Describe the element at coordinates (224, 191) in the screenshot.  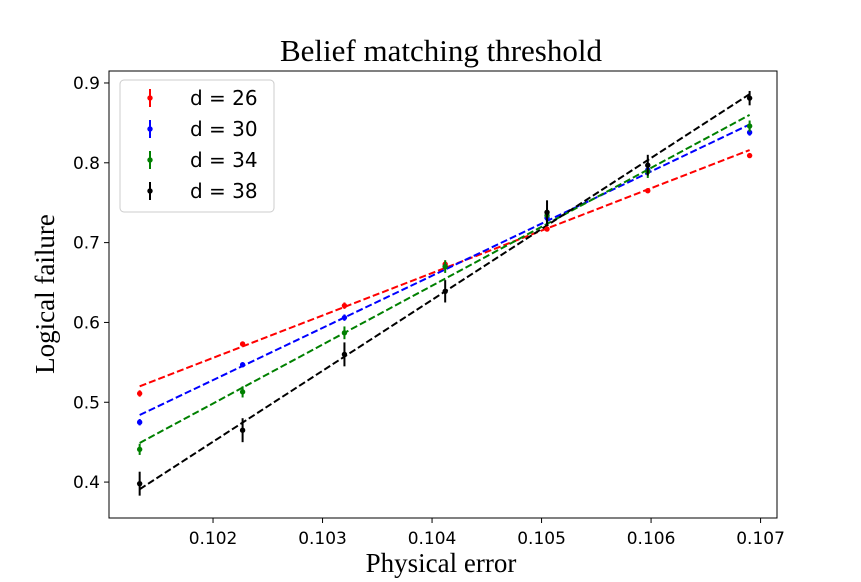
I see `legend-label: d = 38` at that location.